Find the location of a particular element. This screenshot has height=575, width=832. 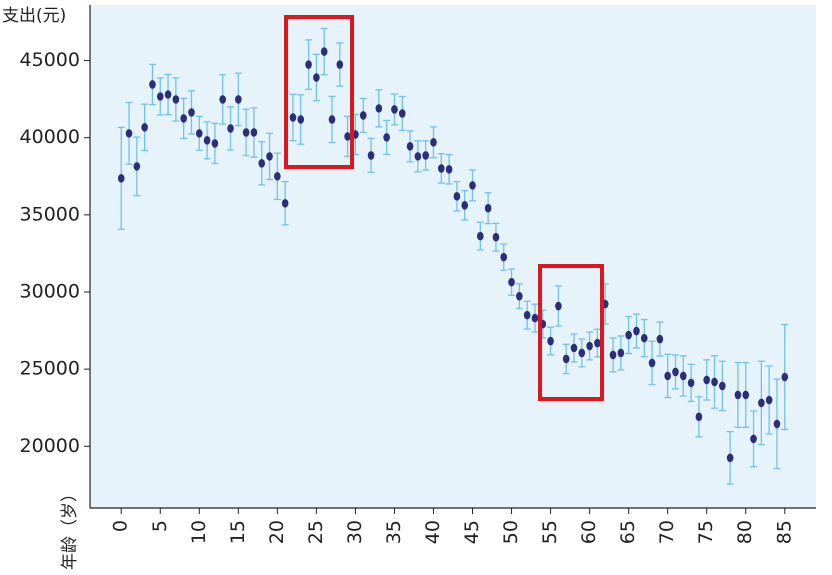

x-tick-label: 55 is located at coordinates (550, 532).